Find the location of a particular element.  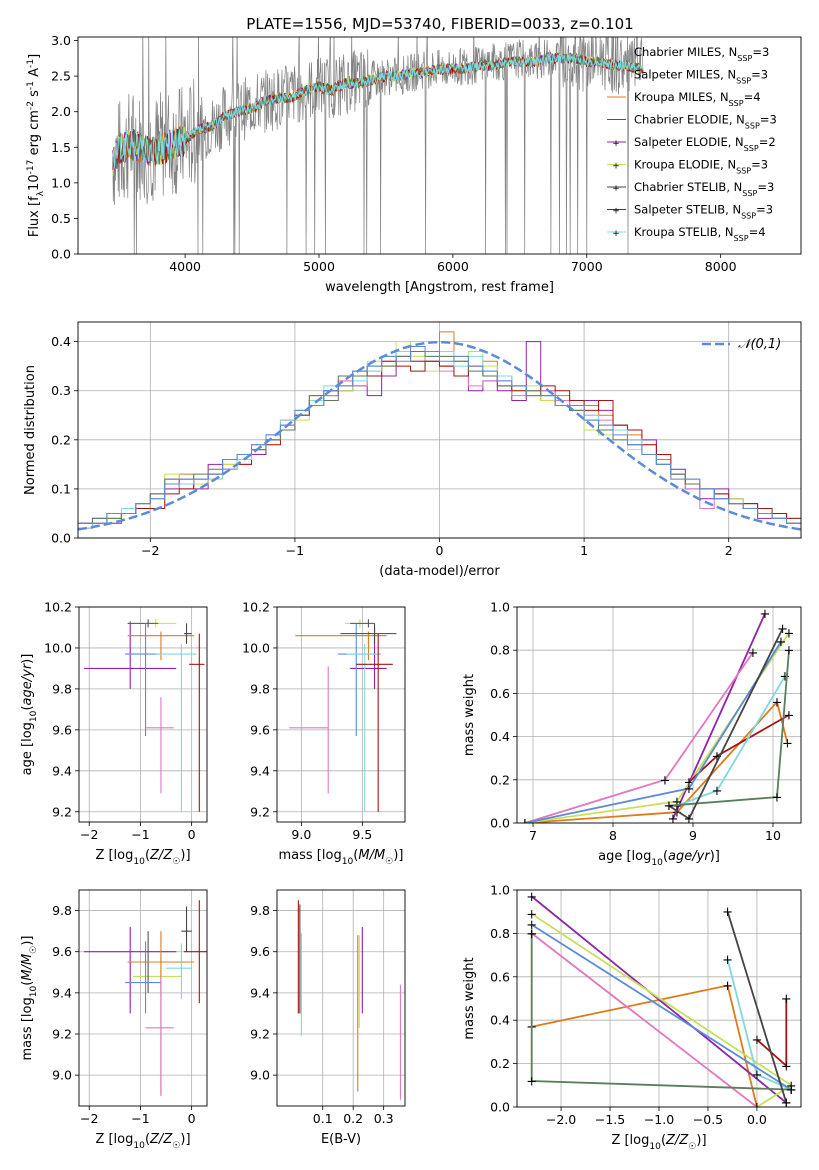

x-tick-label: 1 is located at coordinates (584, 550).